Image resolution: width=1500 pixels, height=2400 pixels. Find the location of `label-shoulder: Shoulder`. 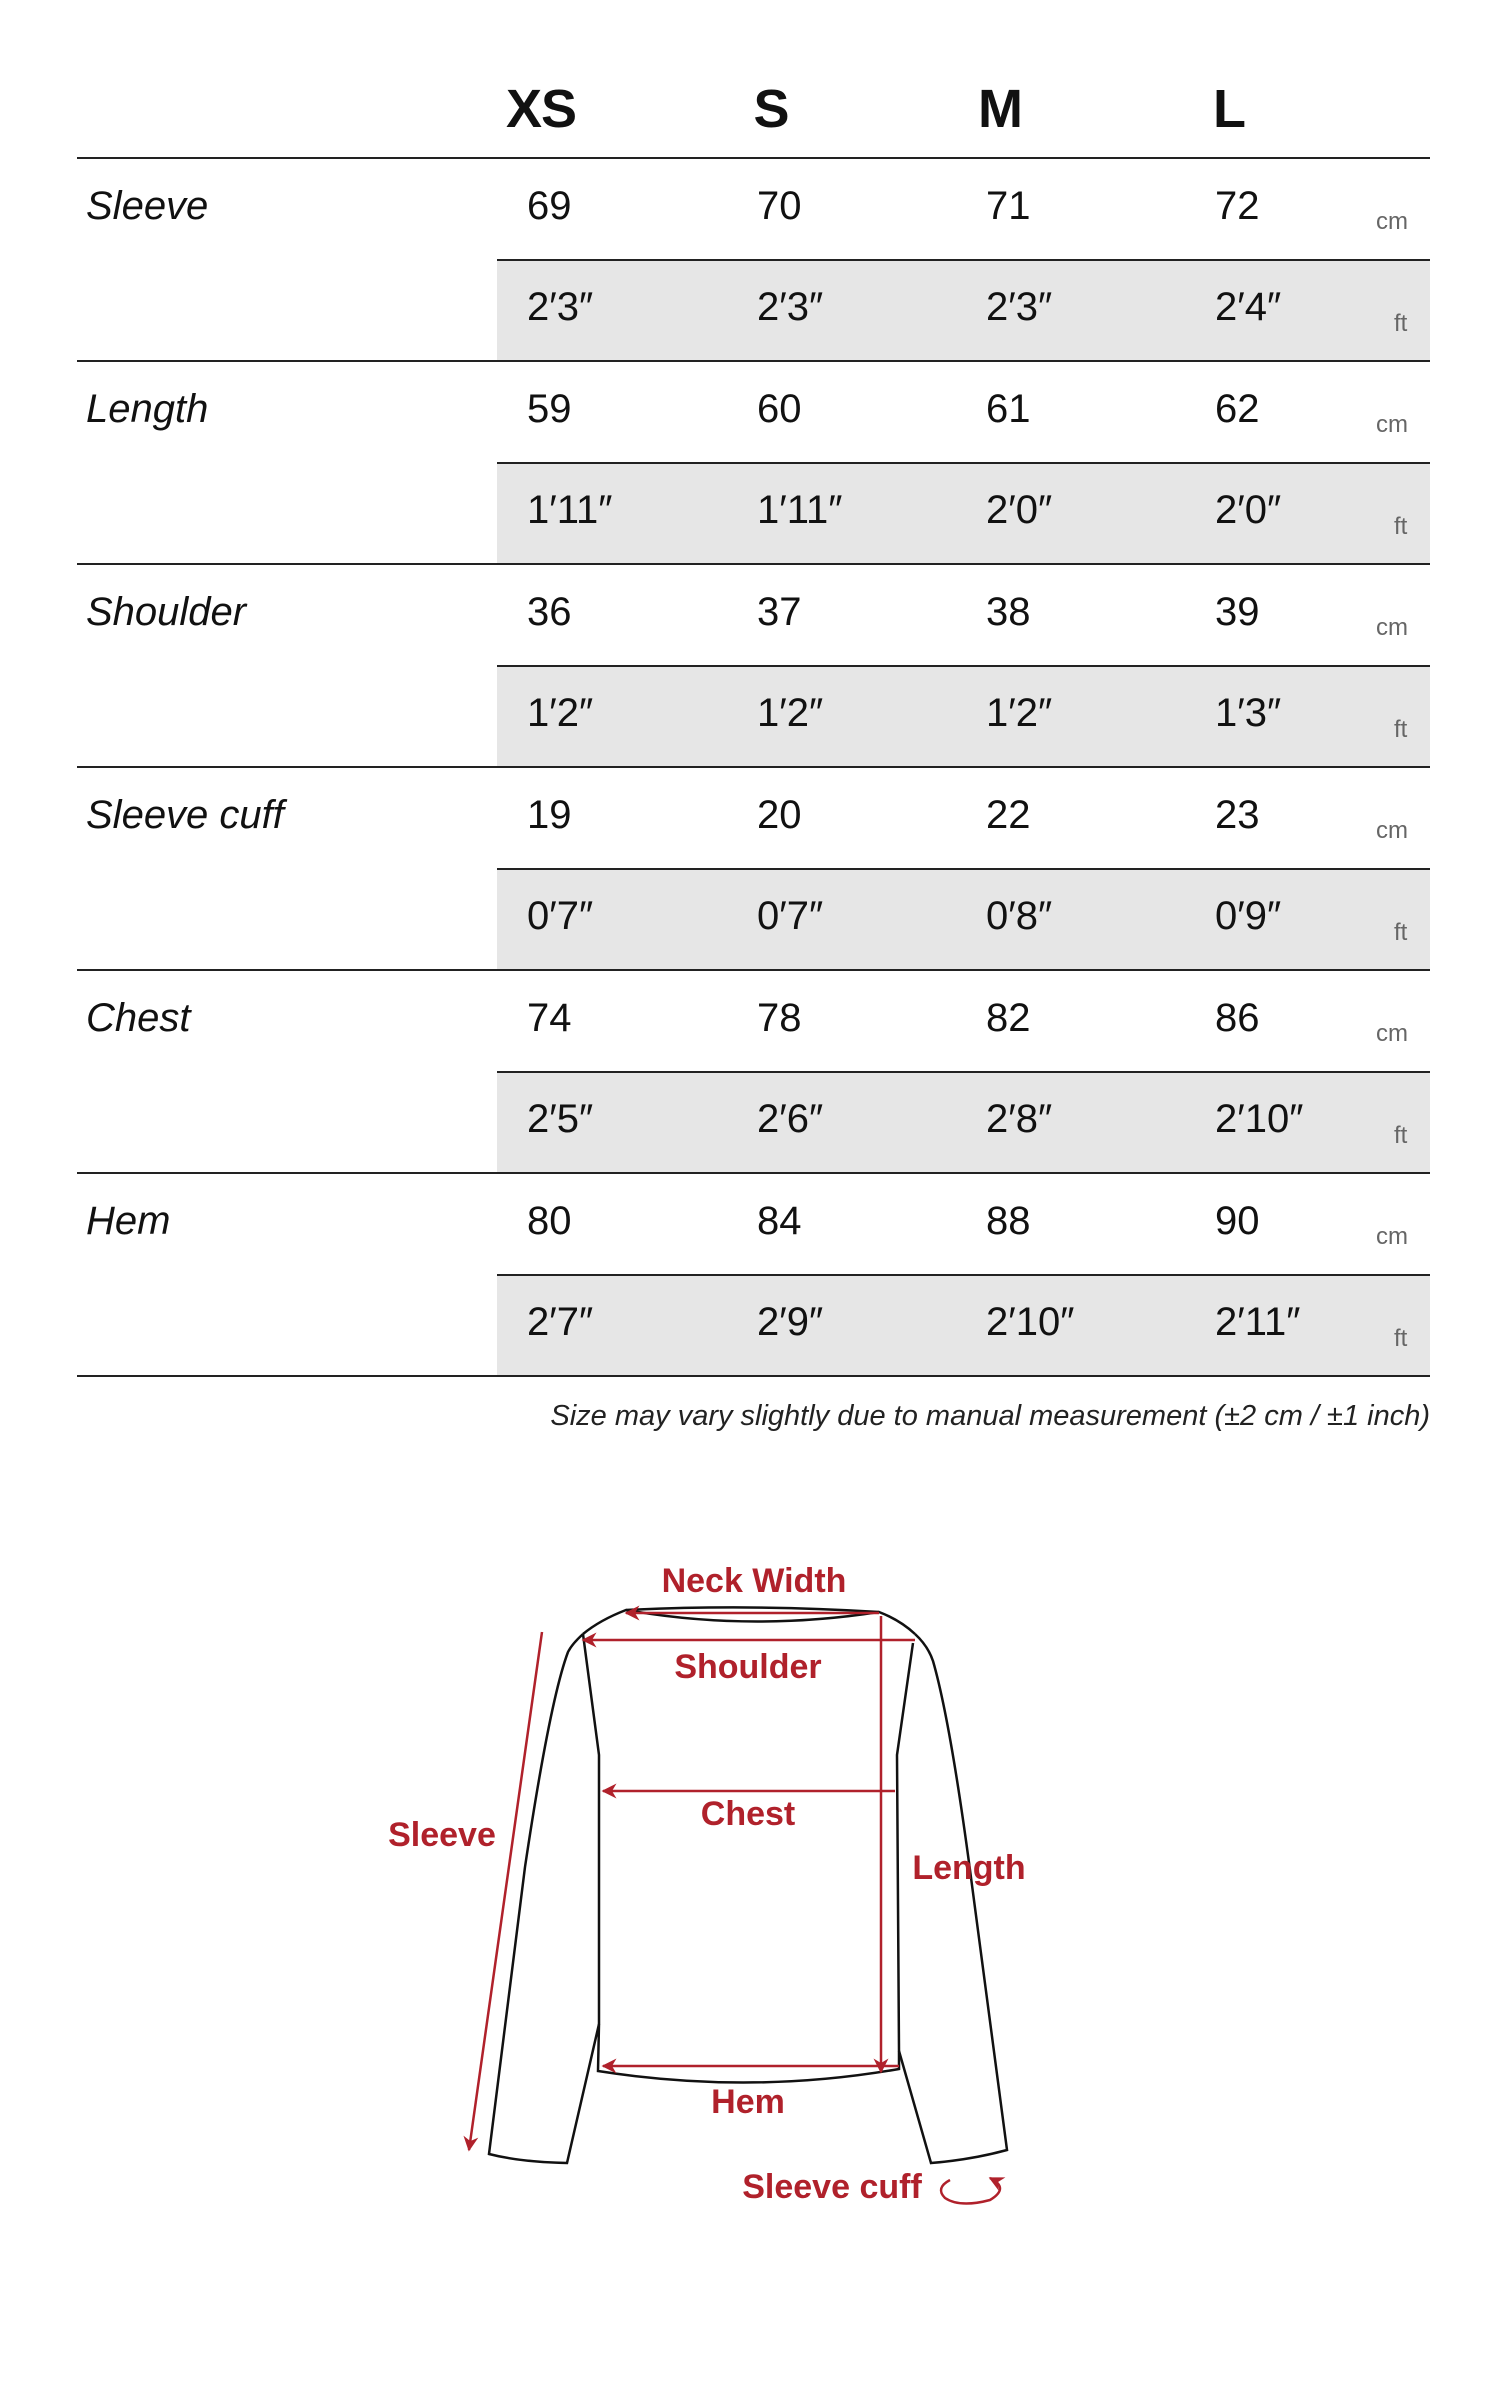

label-shoulder: Shoulder is located at coordinates (747, 1667).